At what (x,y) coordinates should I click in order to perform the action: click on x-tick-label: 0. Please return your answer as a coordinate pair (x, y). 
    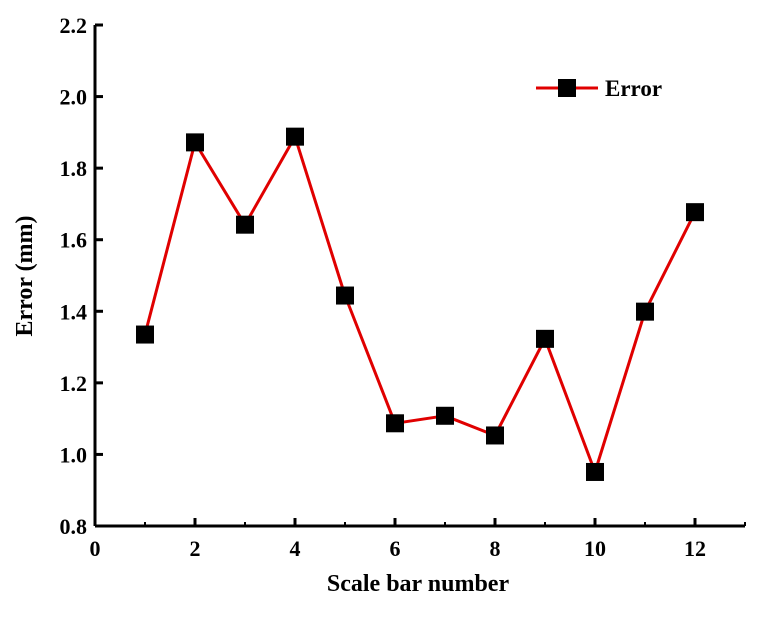
    Looking at the image, I should click on (95, 548).